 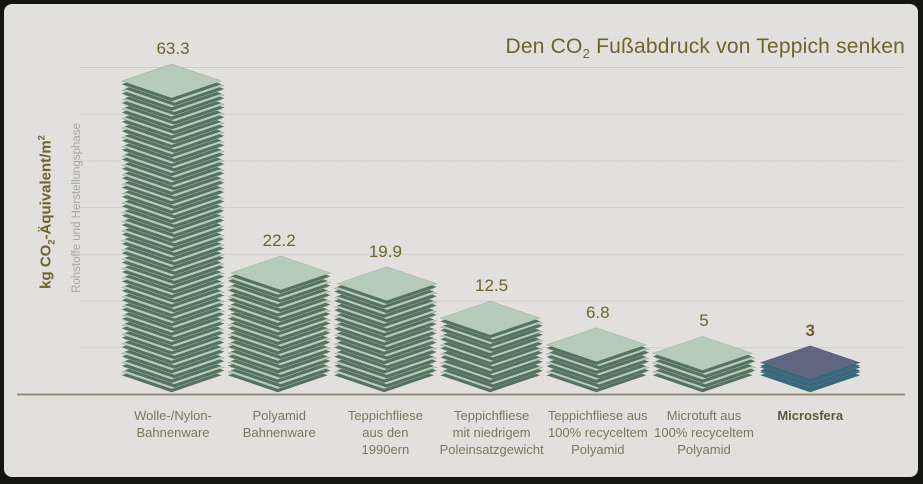 What do you see at coordinates (46, 266) in the screenshot?
I see `y-axis-label-text: kg CO` at bounding box center [46, 266].